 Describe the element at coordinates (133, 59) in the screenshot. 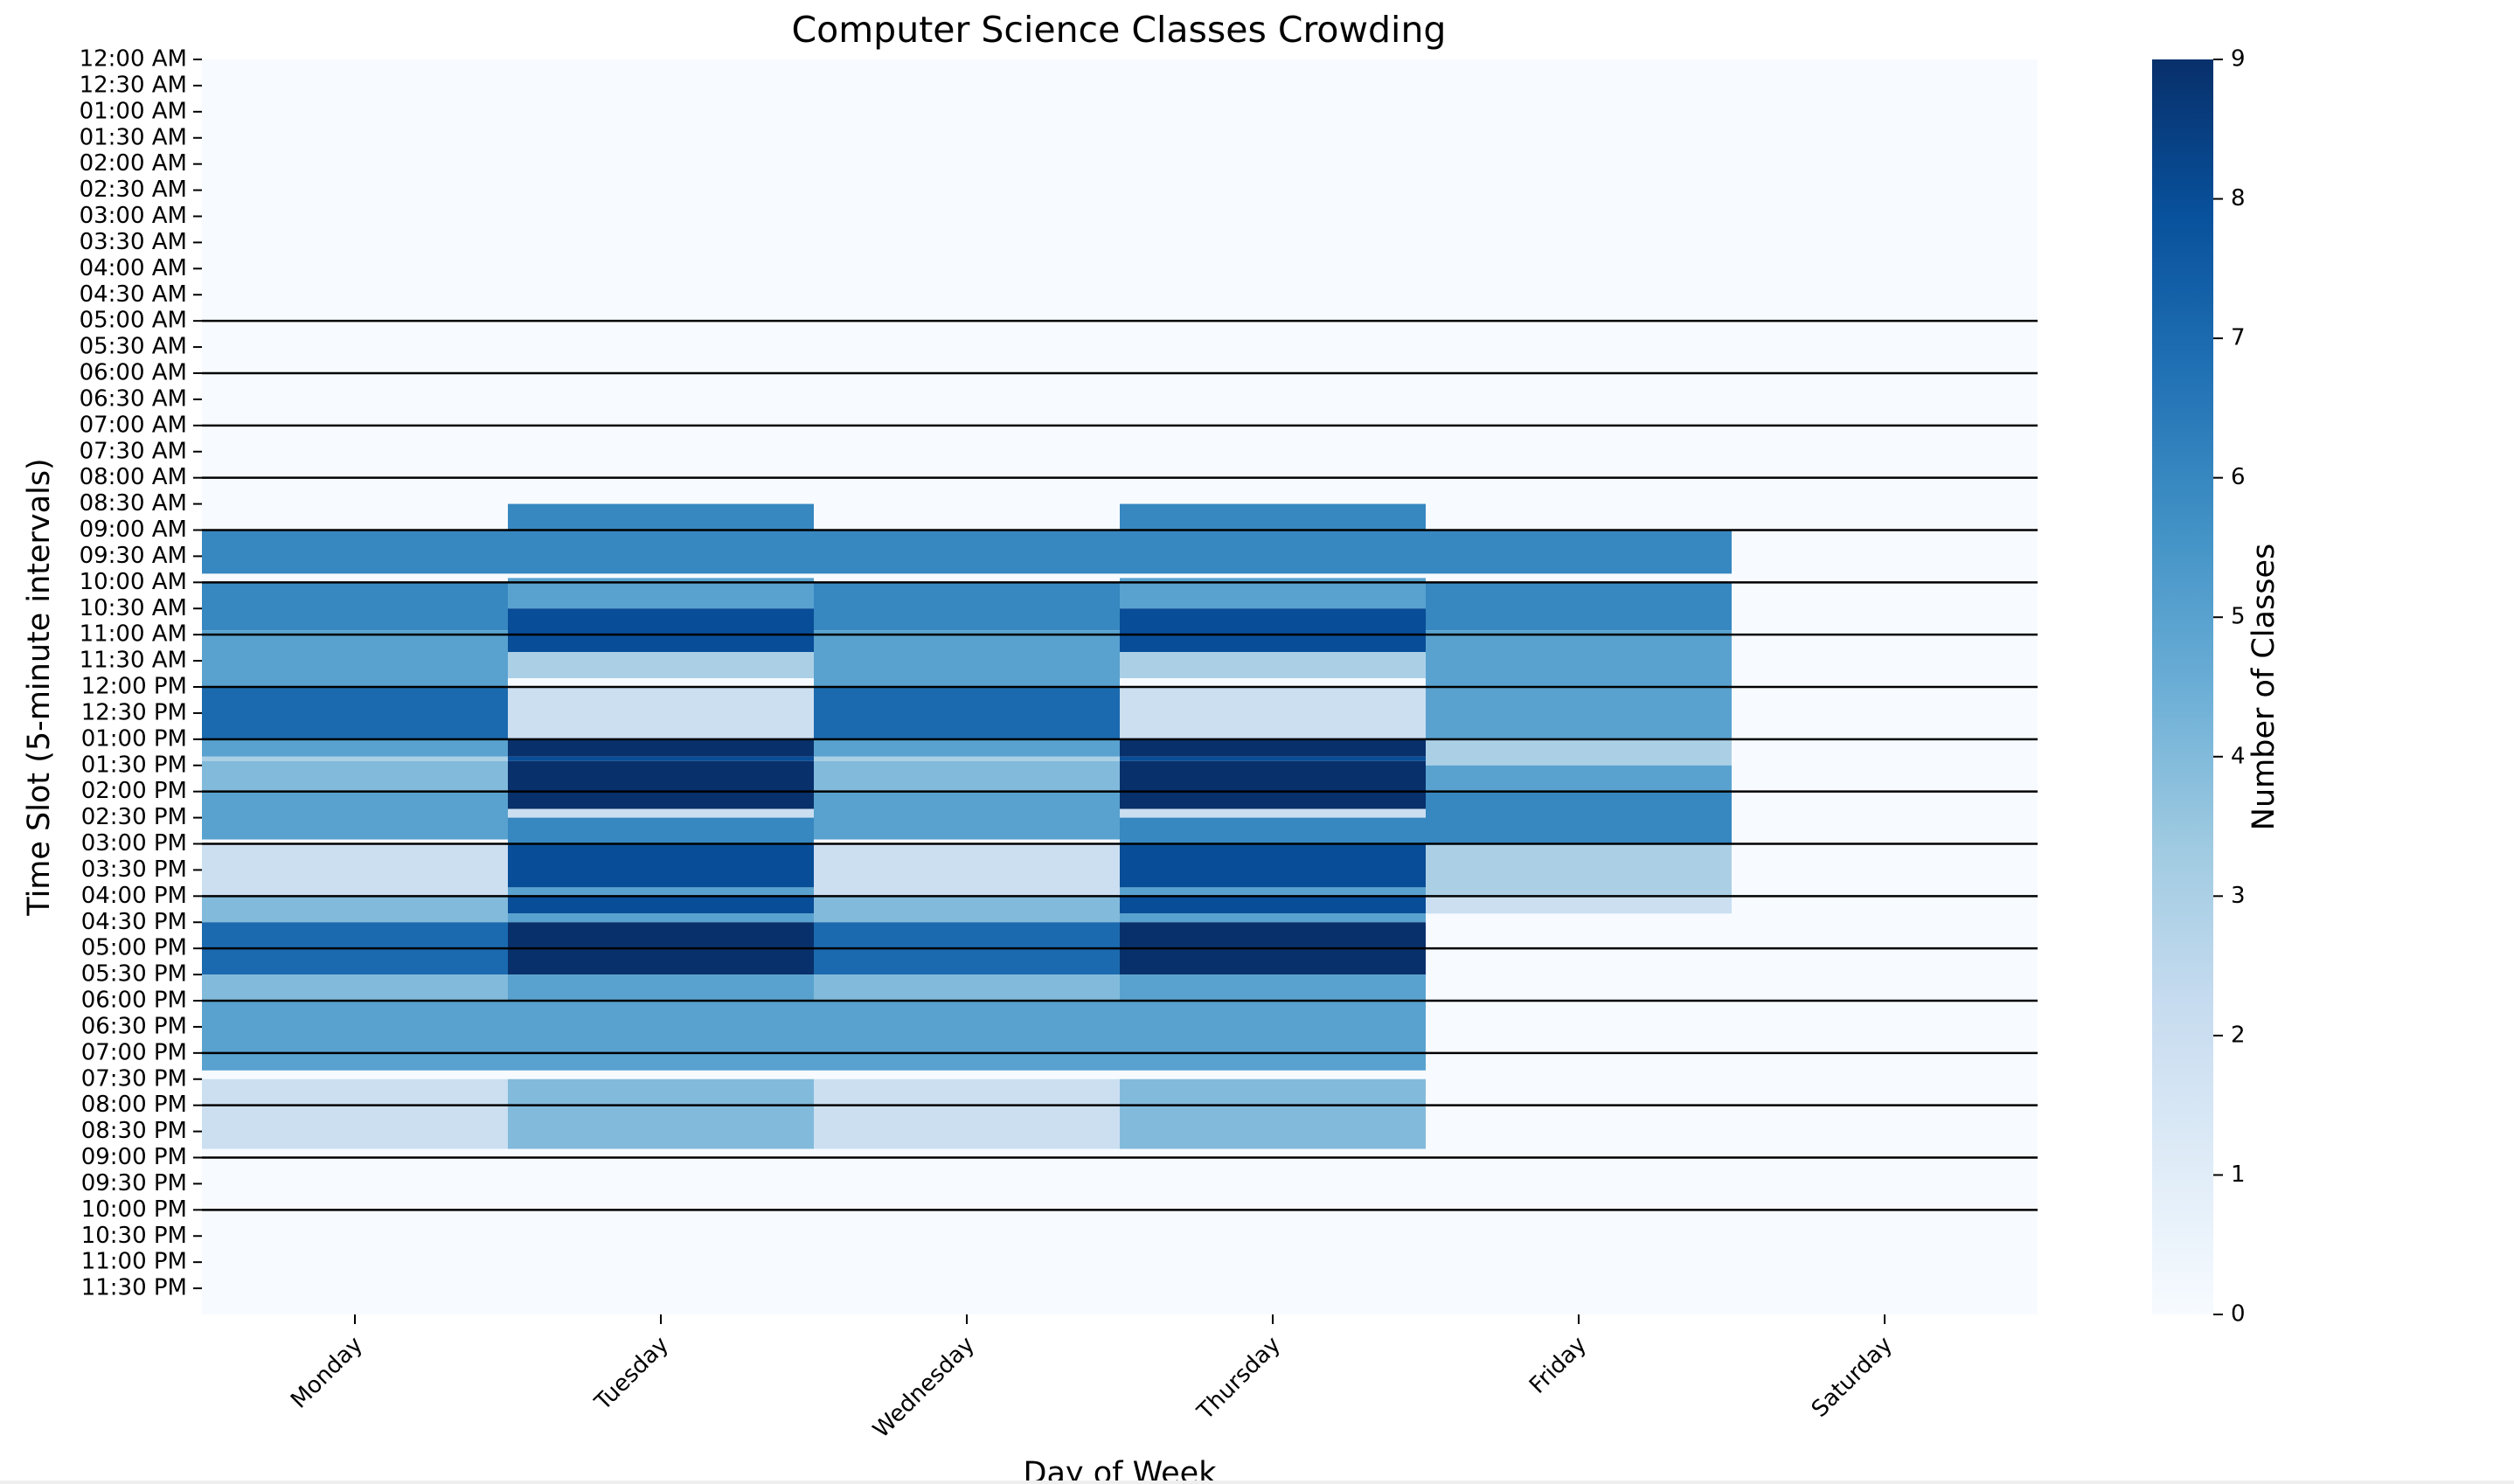

I see `y-tick-label: 12:00 AM` at that location.